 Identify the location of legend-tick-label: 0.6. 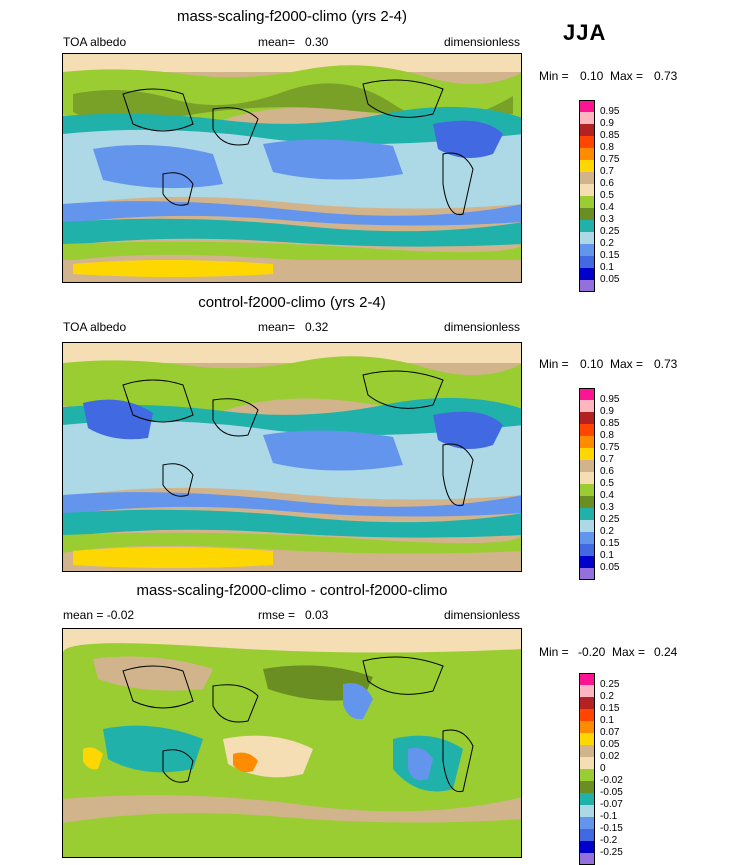
(607, 183).